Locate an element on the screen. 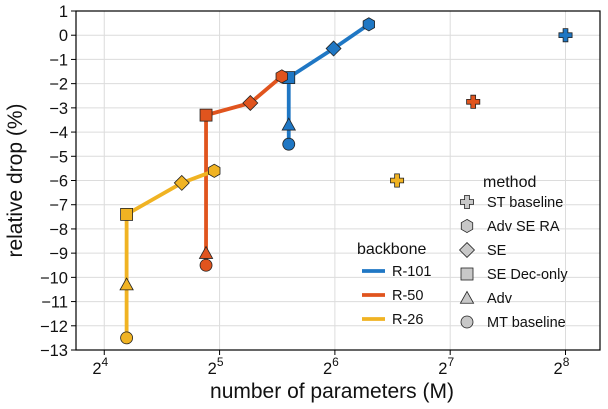 The width and height of the screenshot is (608, 409). legend-label: Adv SE RA is located at coordinates (523, 227).